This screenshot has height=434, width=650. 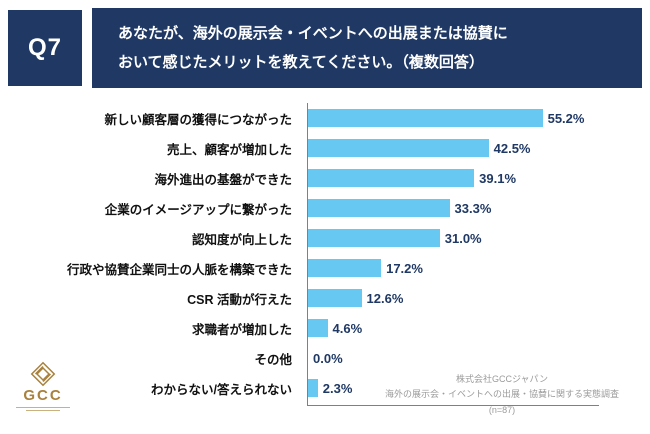 What do you see at coordinates (566, 118) in the screenshot?
I see `value-label: 55.2%` at bounding box center [566, 118].